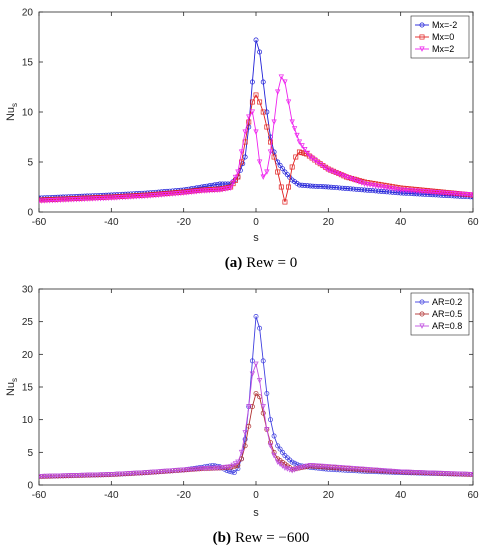 The width and height of the screenshot is (485, 550). I want to click on x-tick-label: 20, so click(329, 222).